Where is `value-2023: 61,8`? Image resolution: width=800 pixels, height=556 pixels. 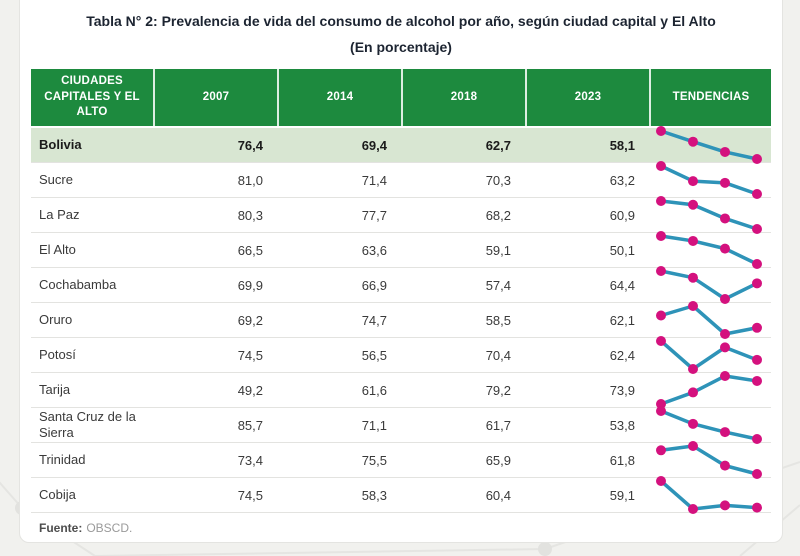 value-2023: 61,8 is located at coordinates (622, 460).